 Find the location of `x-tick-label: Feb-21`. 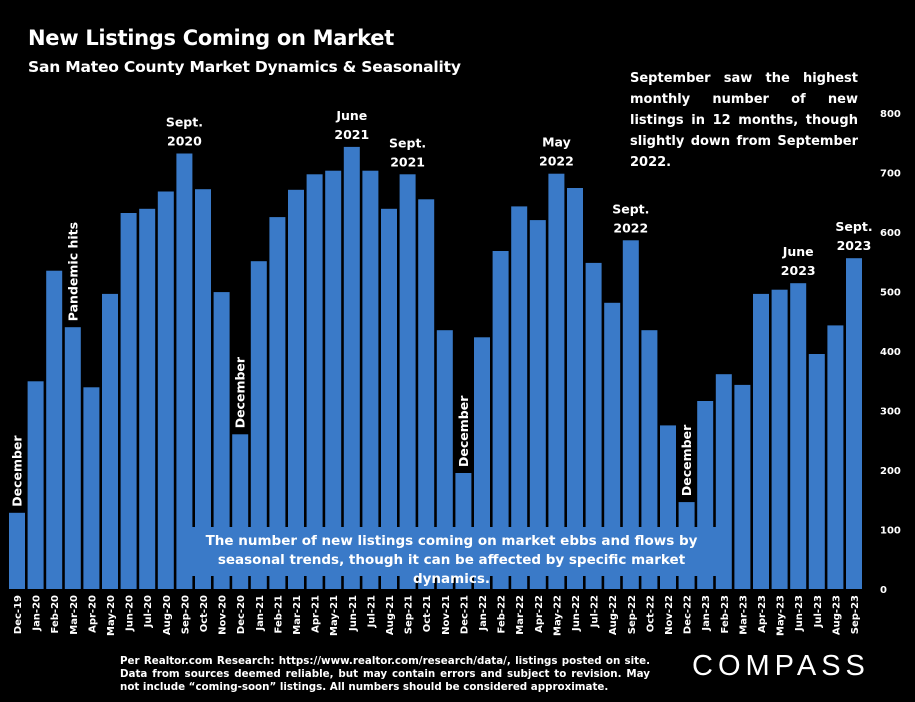

x-tick-label: Feb-21 is located at coordinates (278, 614).